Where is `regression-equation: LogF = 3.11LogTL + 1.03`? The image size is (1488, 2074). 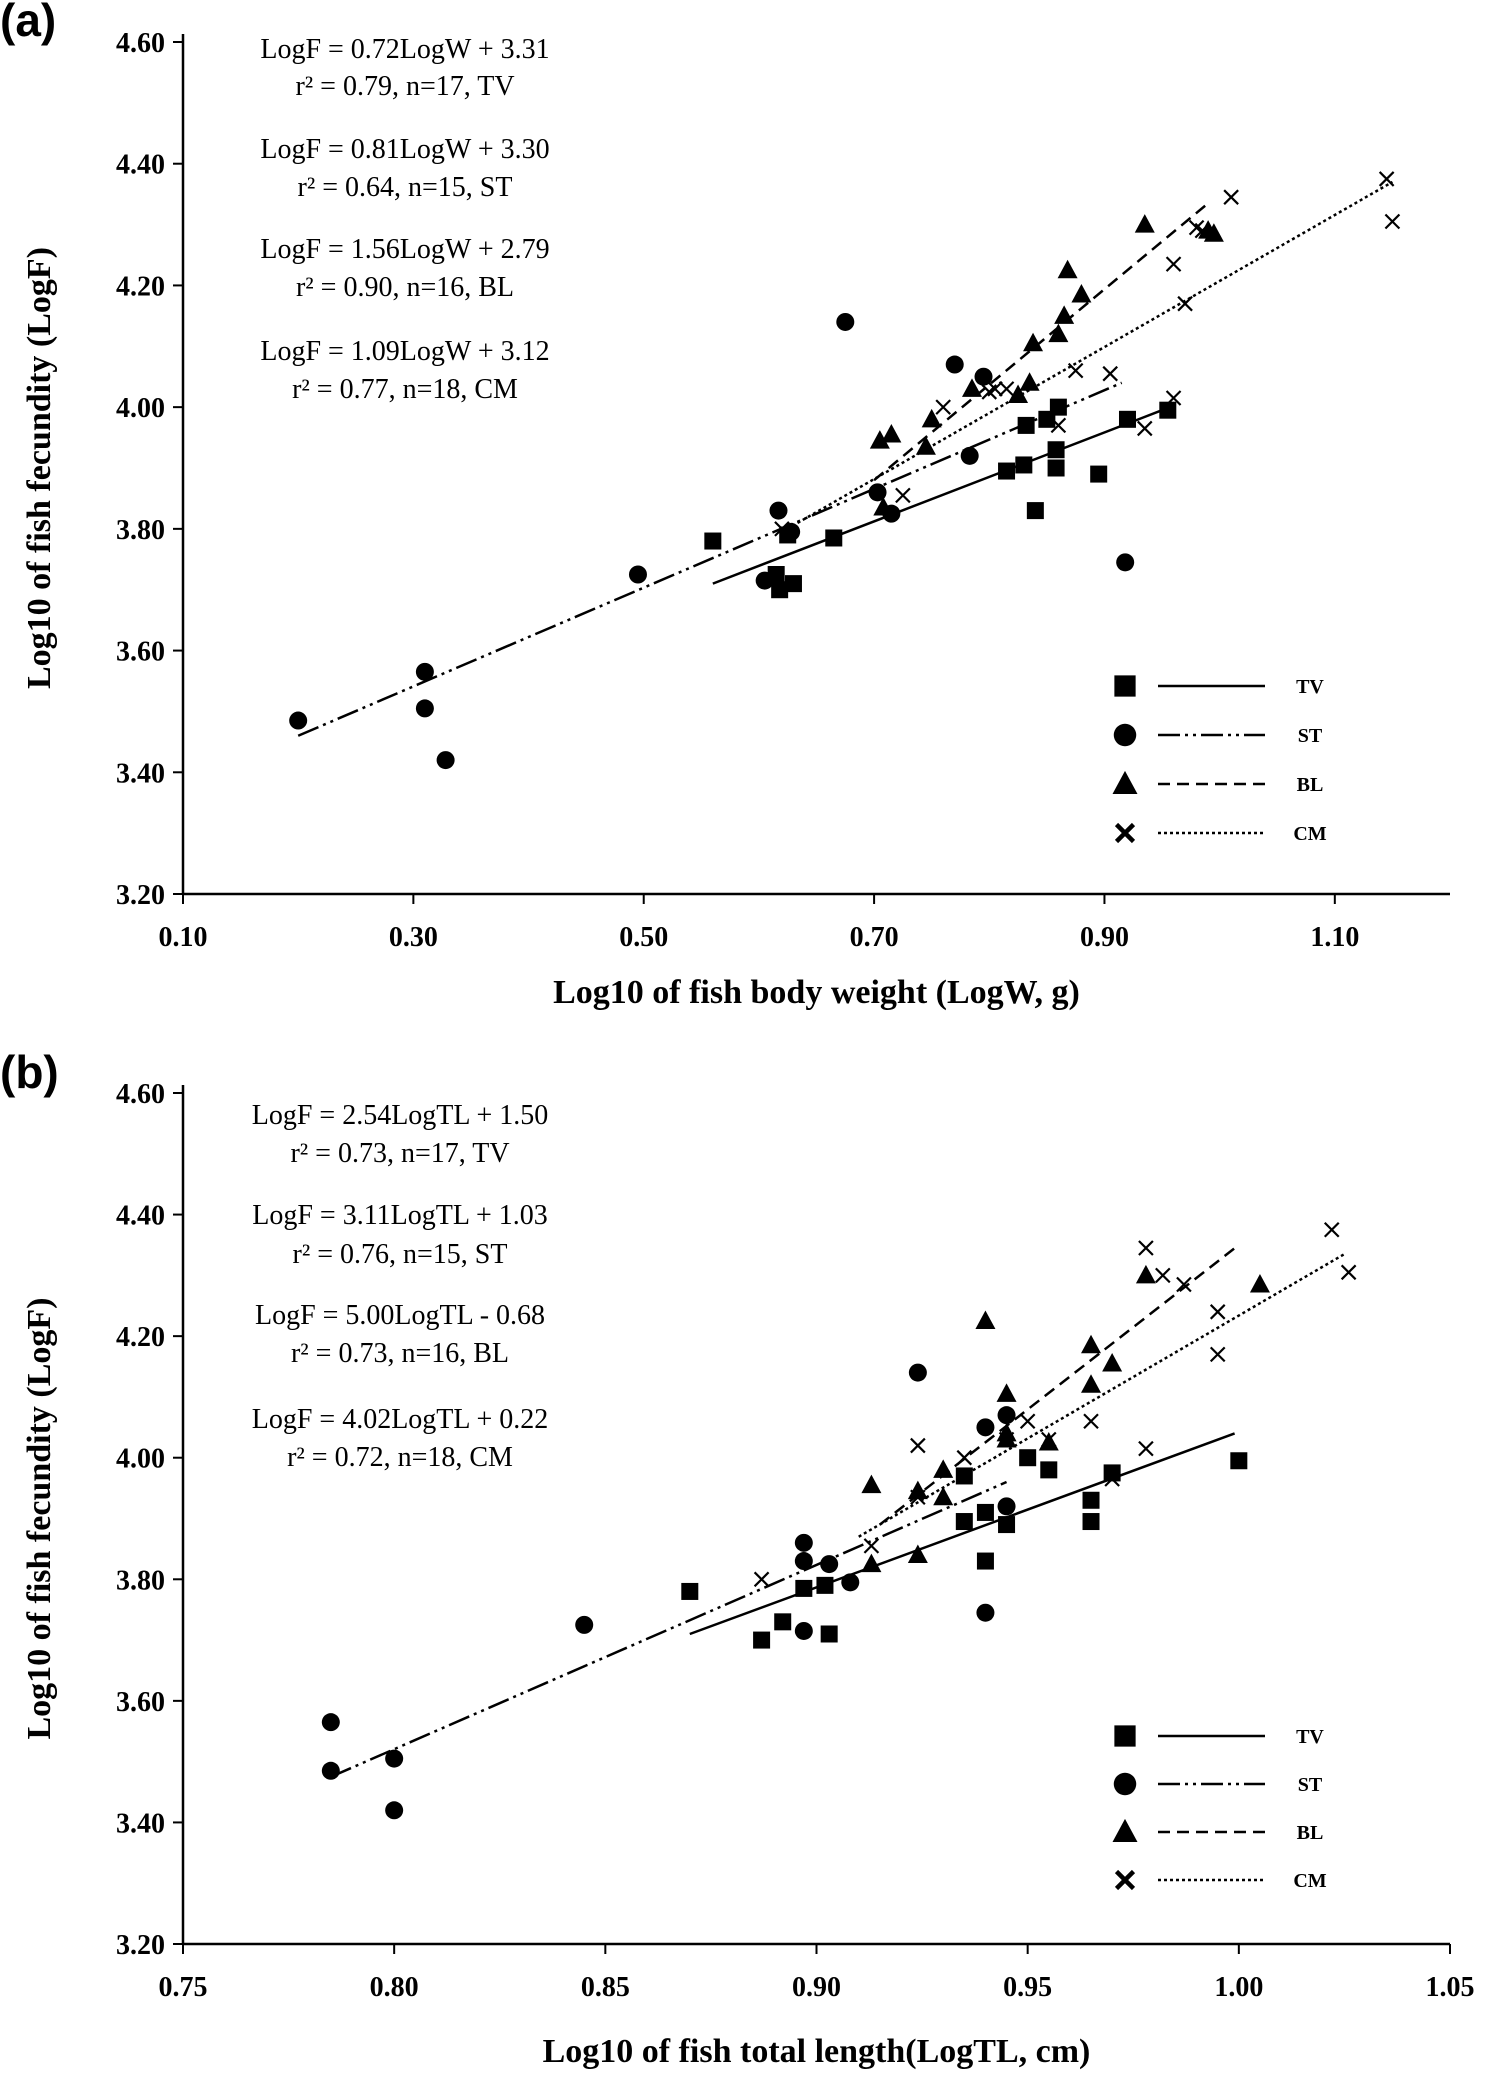 regression-equation: LogF = 3.11LogTL + 1.03 is located at coordinates (400, 1215).